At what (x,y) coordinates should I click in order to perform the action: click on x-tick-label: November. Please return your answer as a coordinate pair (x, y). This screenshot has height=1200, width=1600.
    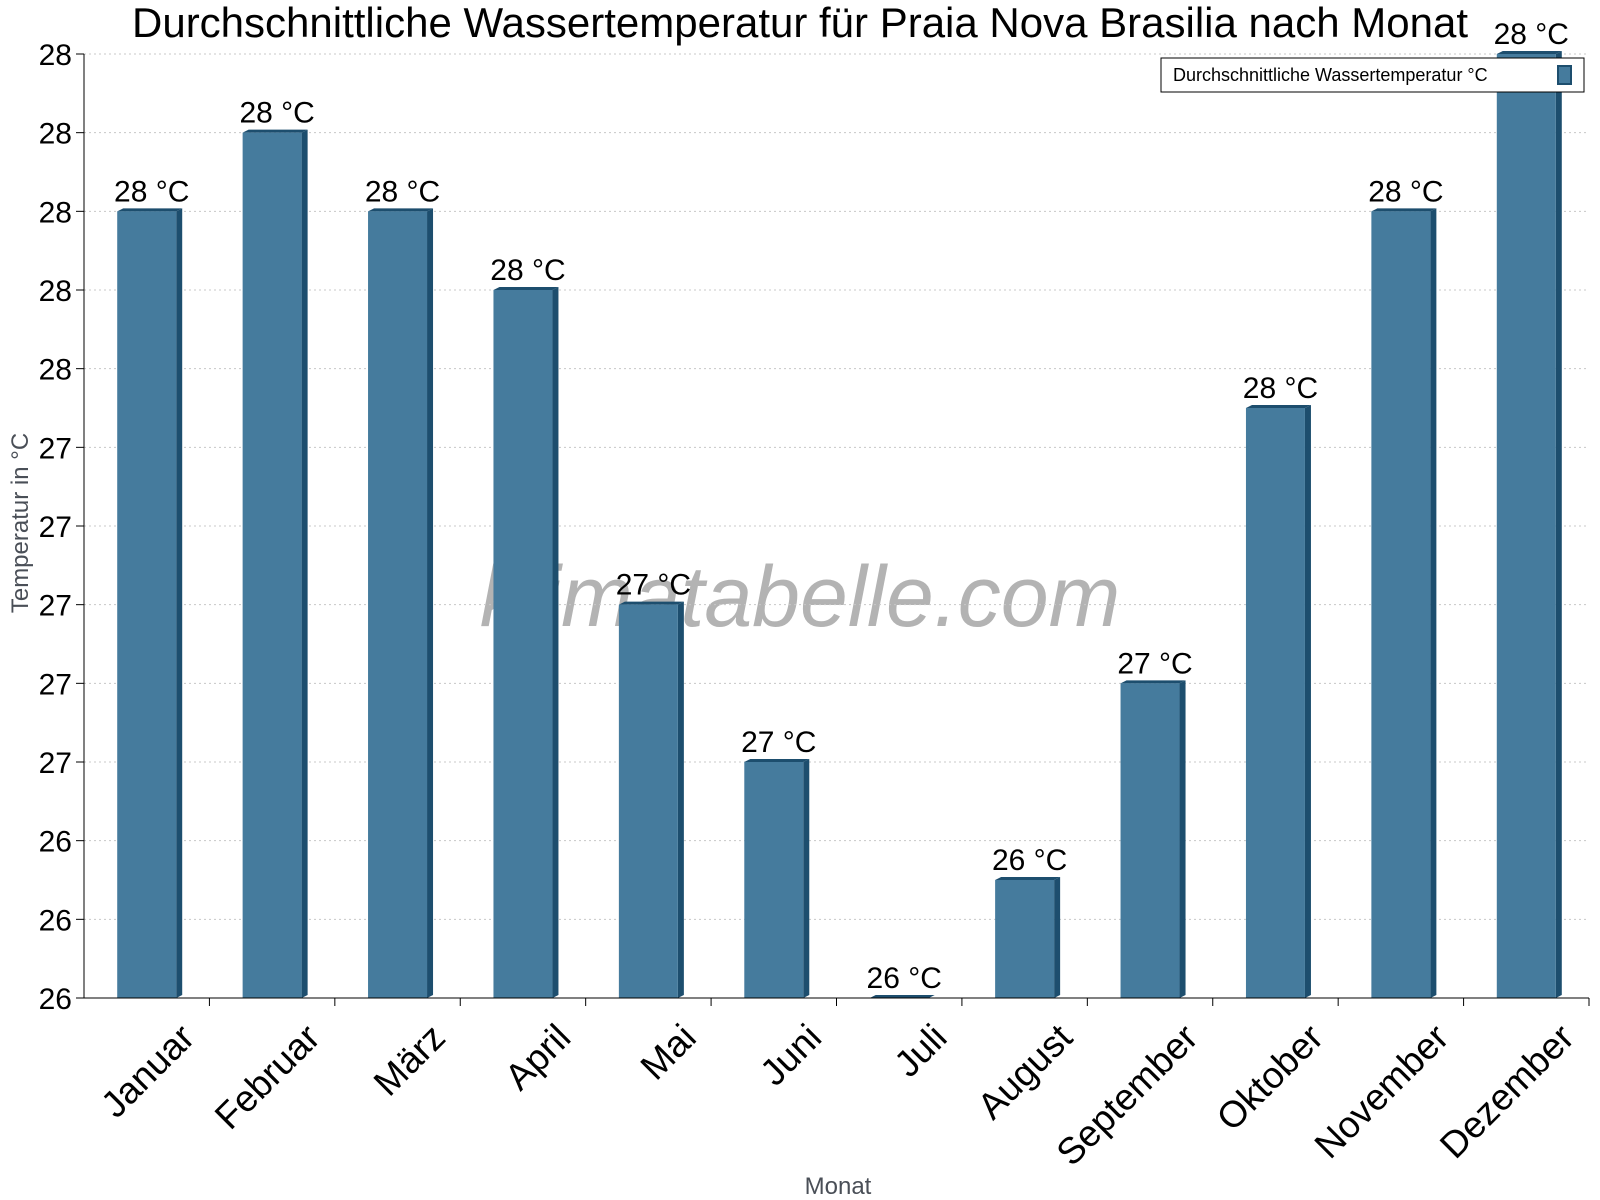
    Looking at the image, I should click on (1382, 1091).